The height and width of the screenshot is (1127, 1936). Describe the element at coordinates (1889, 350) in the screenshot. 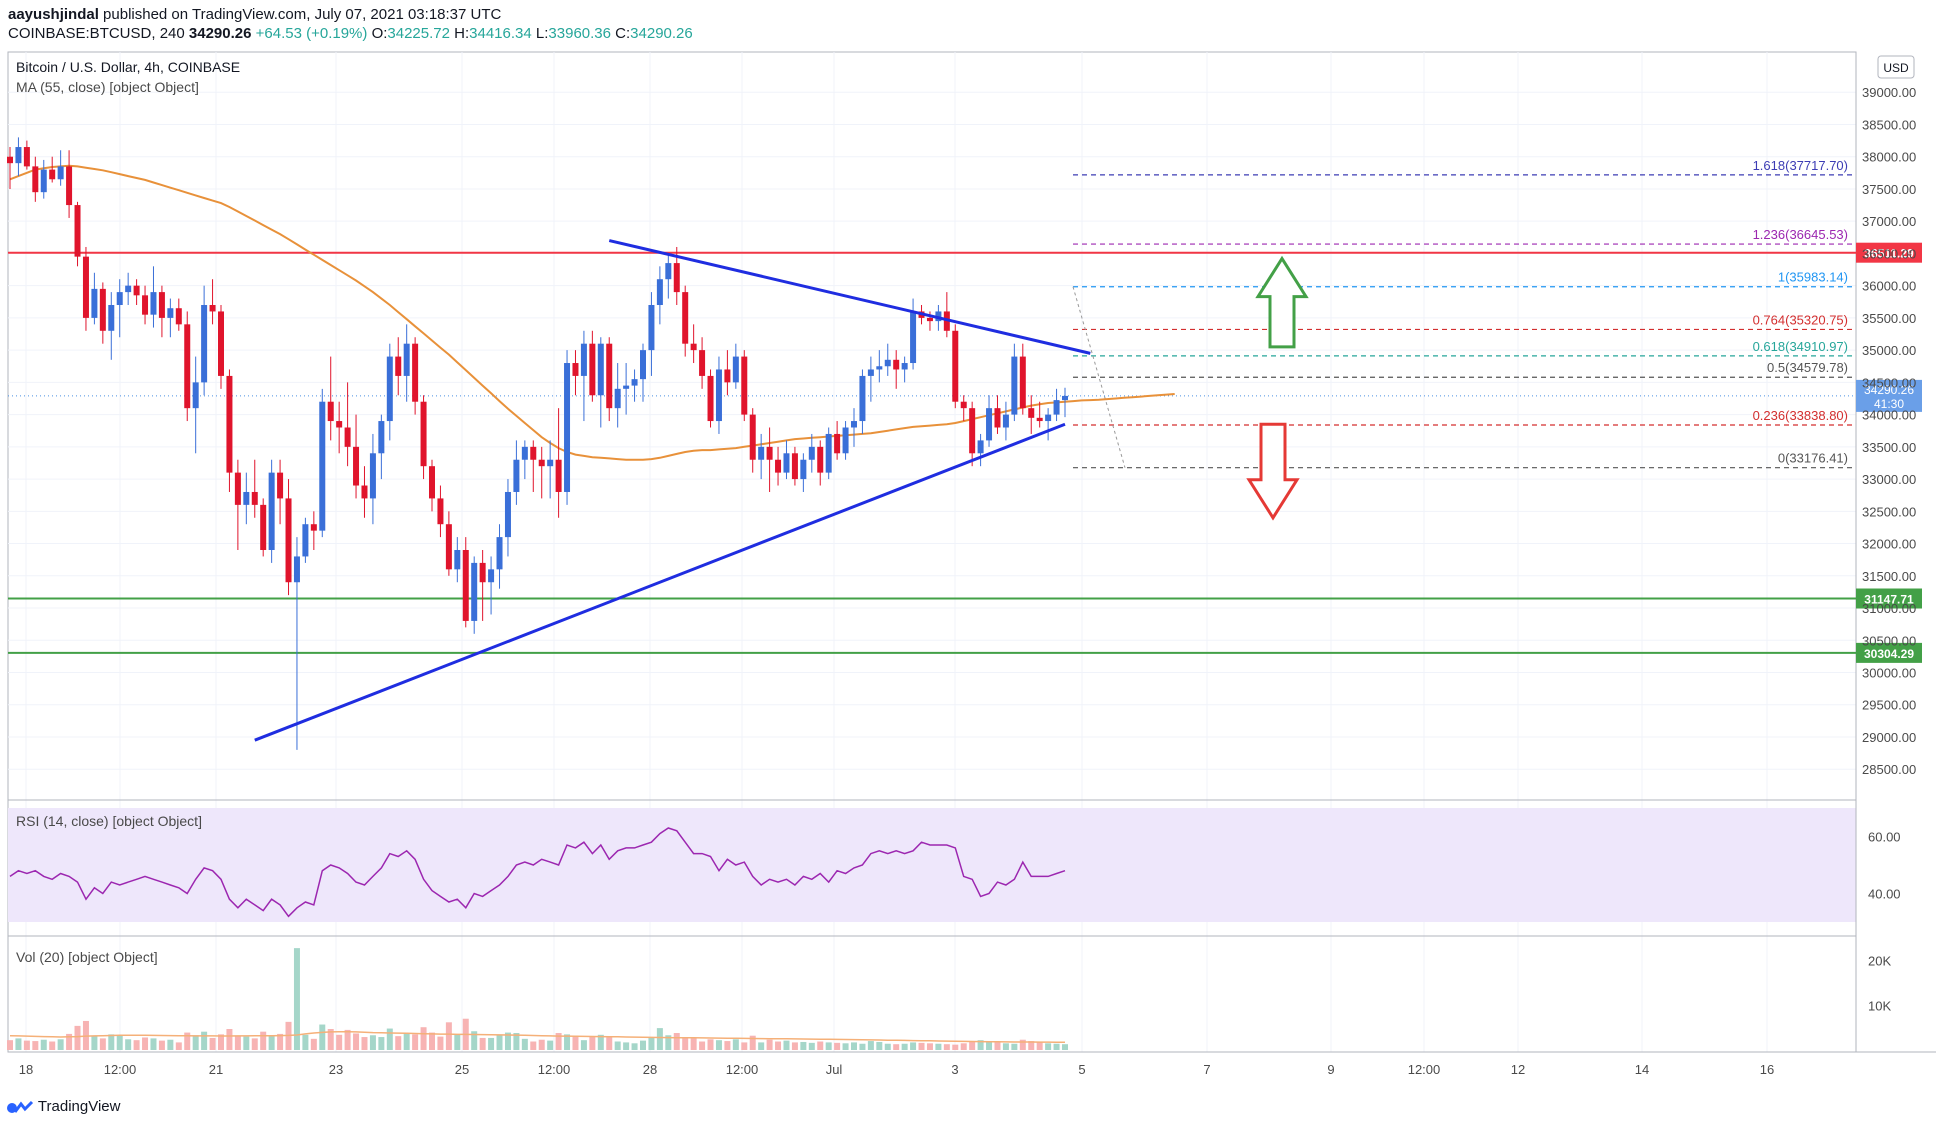

I see `price-tick-label: 35000.00` at that location.